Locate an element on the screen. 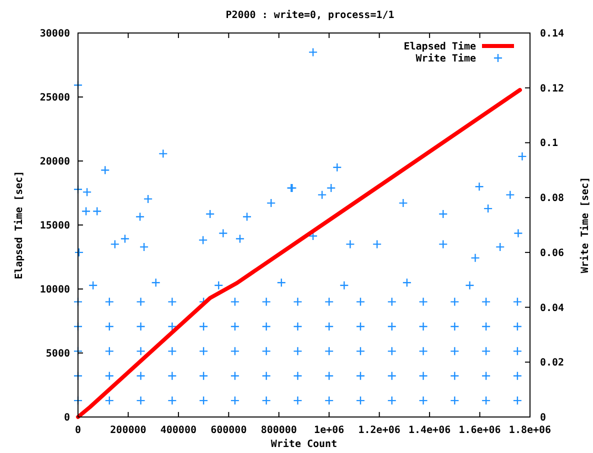 This screenshot has width=593, height=453. y2-tick-label: 0 is located at coordinates (543, 418).